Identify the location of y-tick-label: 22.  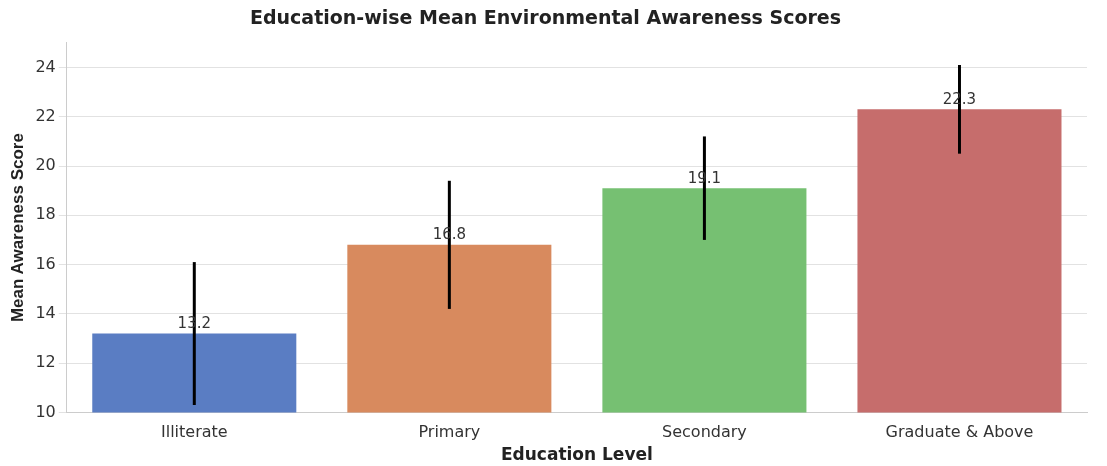
(45, 115).